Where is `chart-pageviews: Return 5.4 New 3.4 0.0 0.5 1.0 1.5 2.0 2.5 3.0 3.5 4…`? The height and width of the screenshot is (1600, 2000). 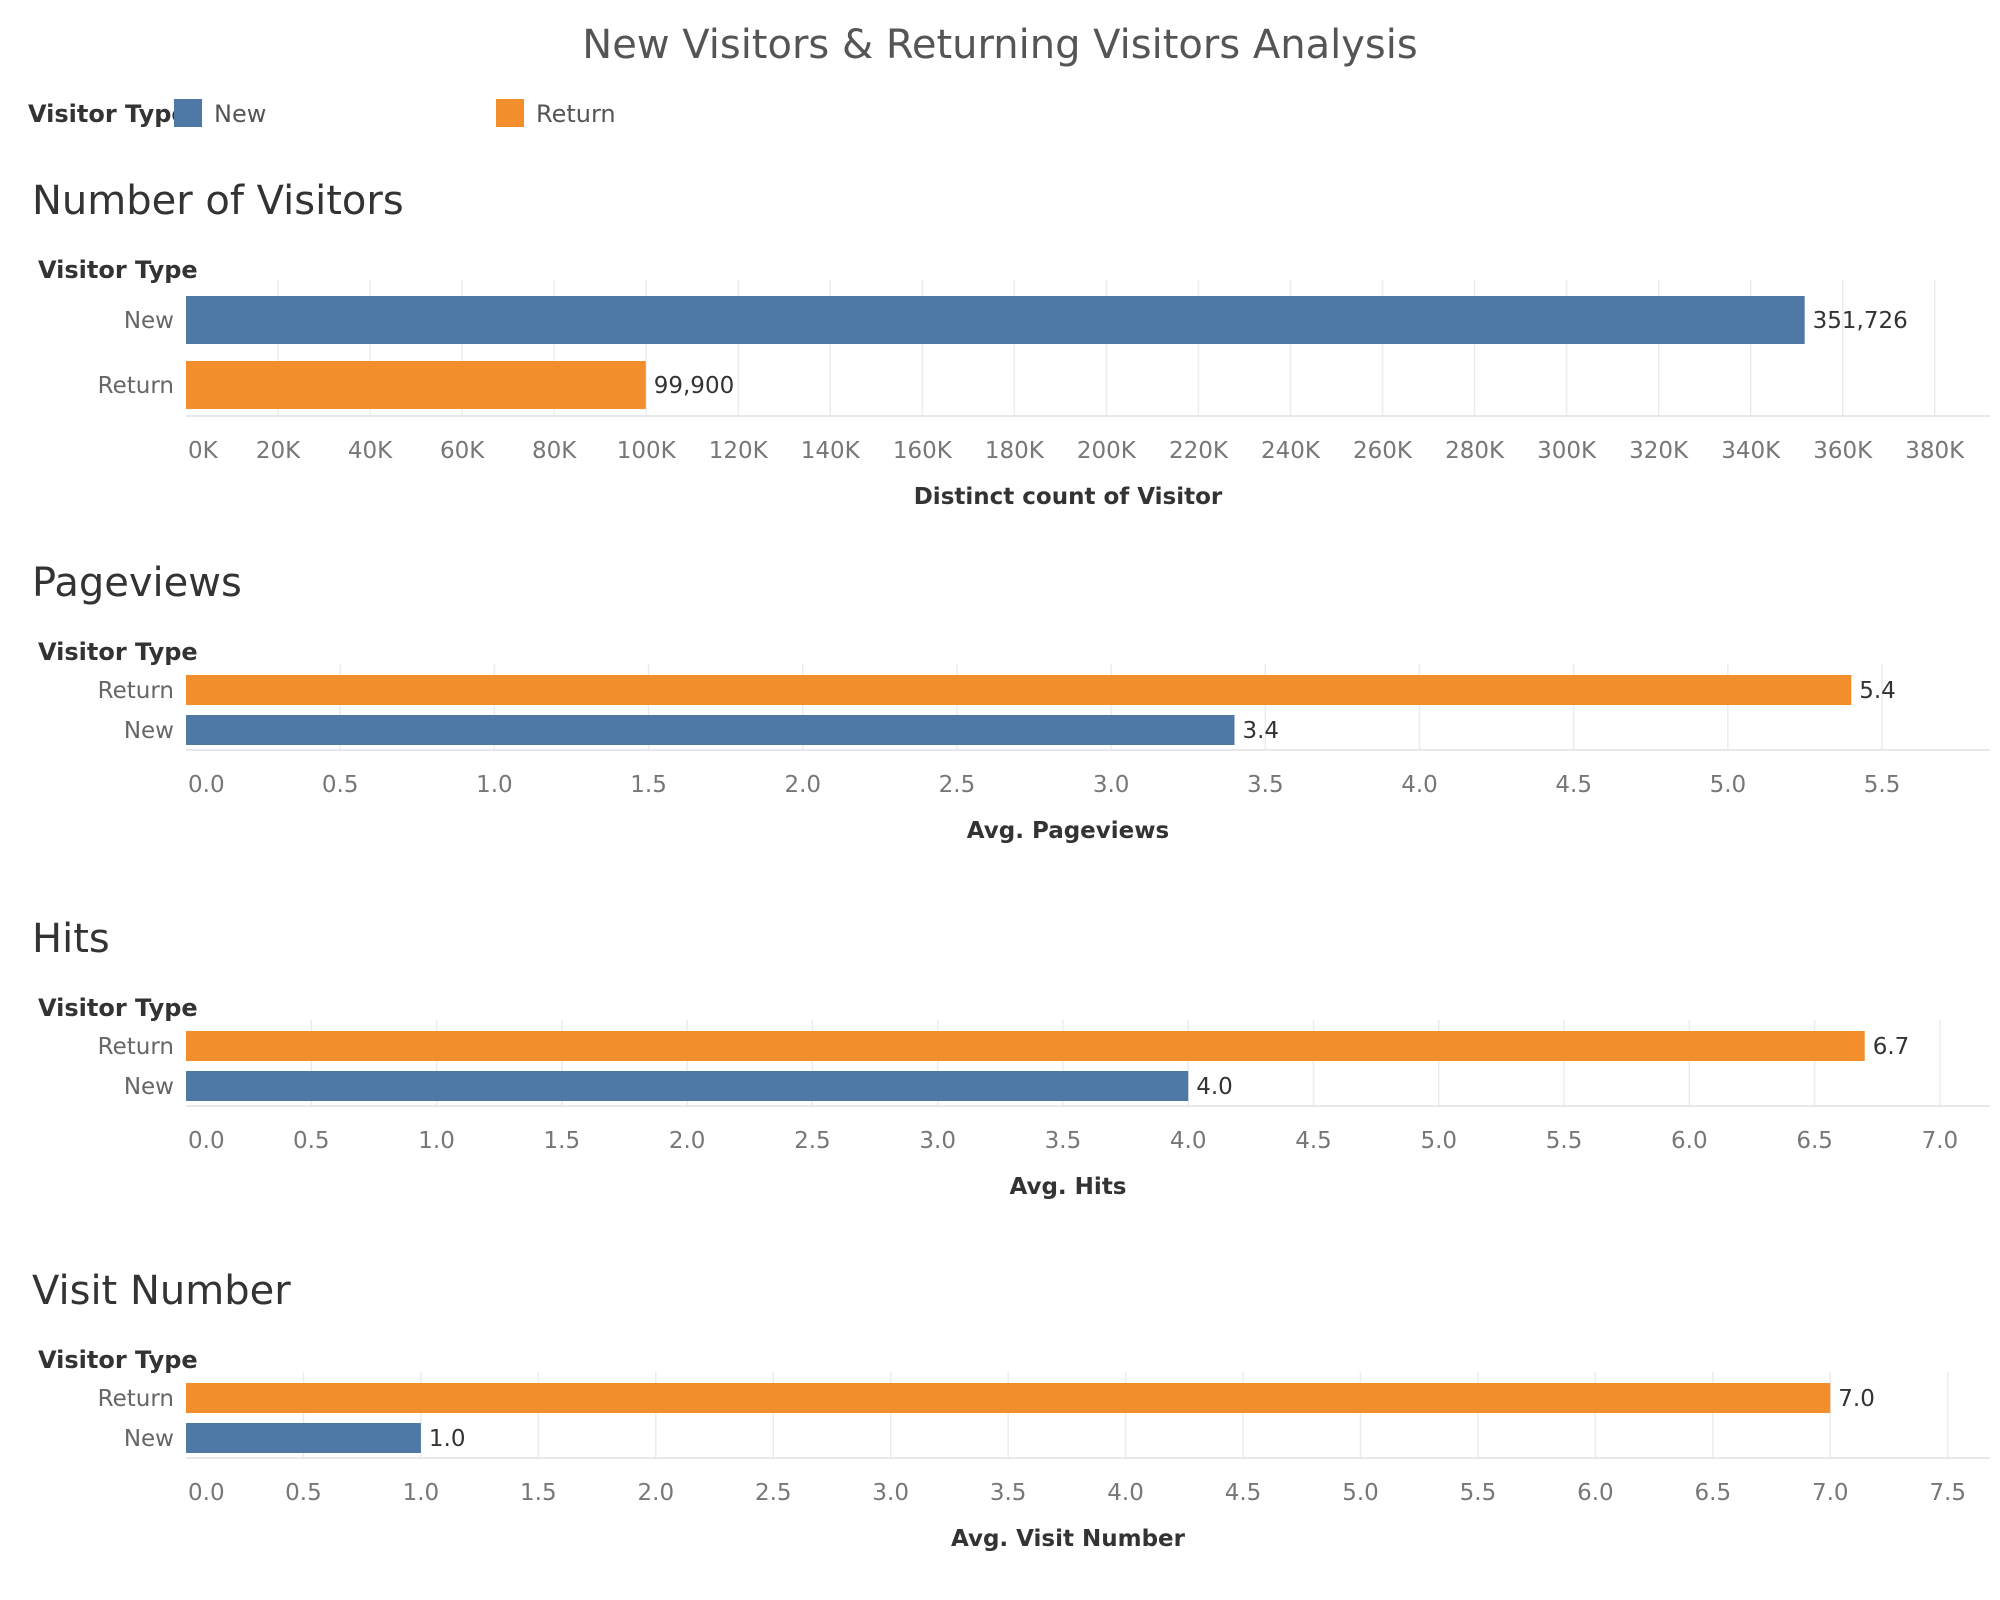 chart-pageviews: Return 5.4 New 3.4 0.0 0.5 1.0 1.5 2.0 2.5 3.0 3.5 4… is located at coordinates (1044, 754).